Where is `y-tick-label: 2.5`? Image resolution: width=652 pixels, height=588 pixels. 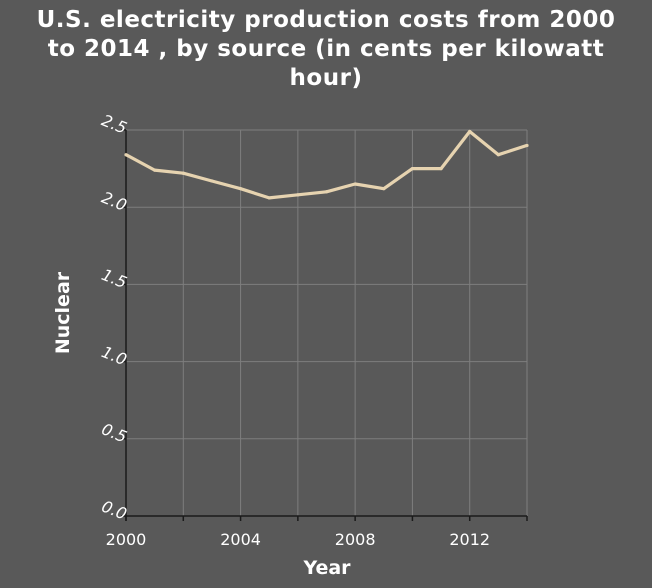 y-tick-label: 2.5 is located at coordinates (114, 124).